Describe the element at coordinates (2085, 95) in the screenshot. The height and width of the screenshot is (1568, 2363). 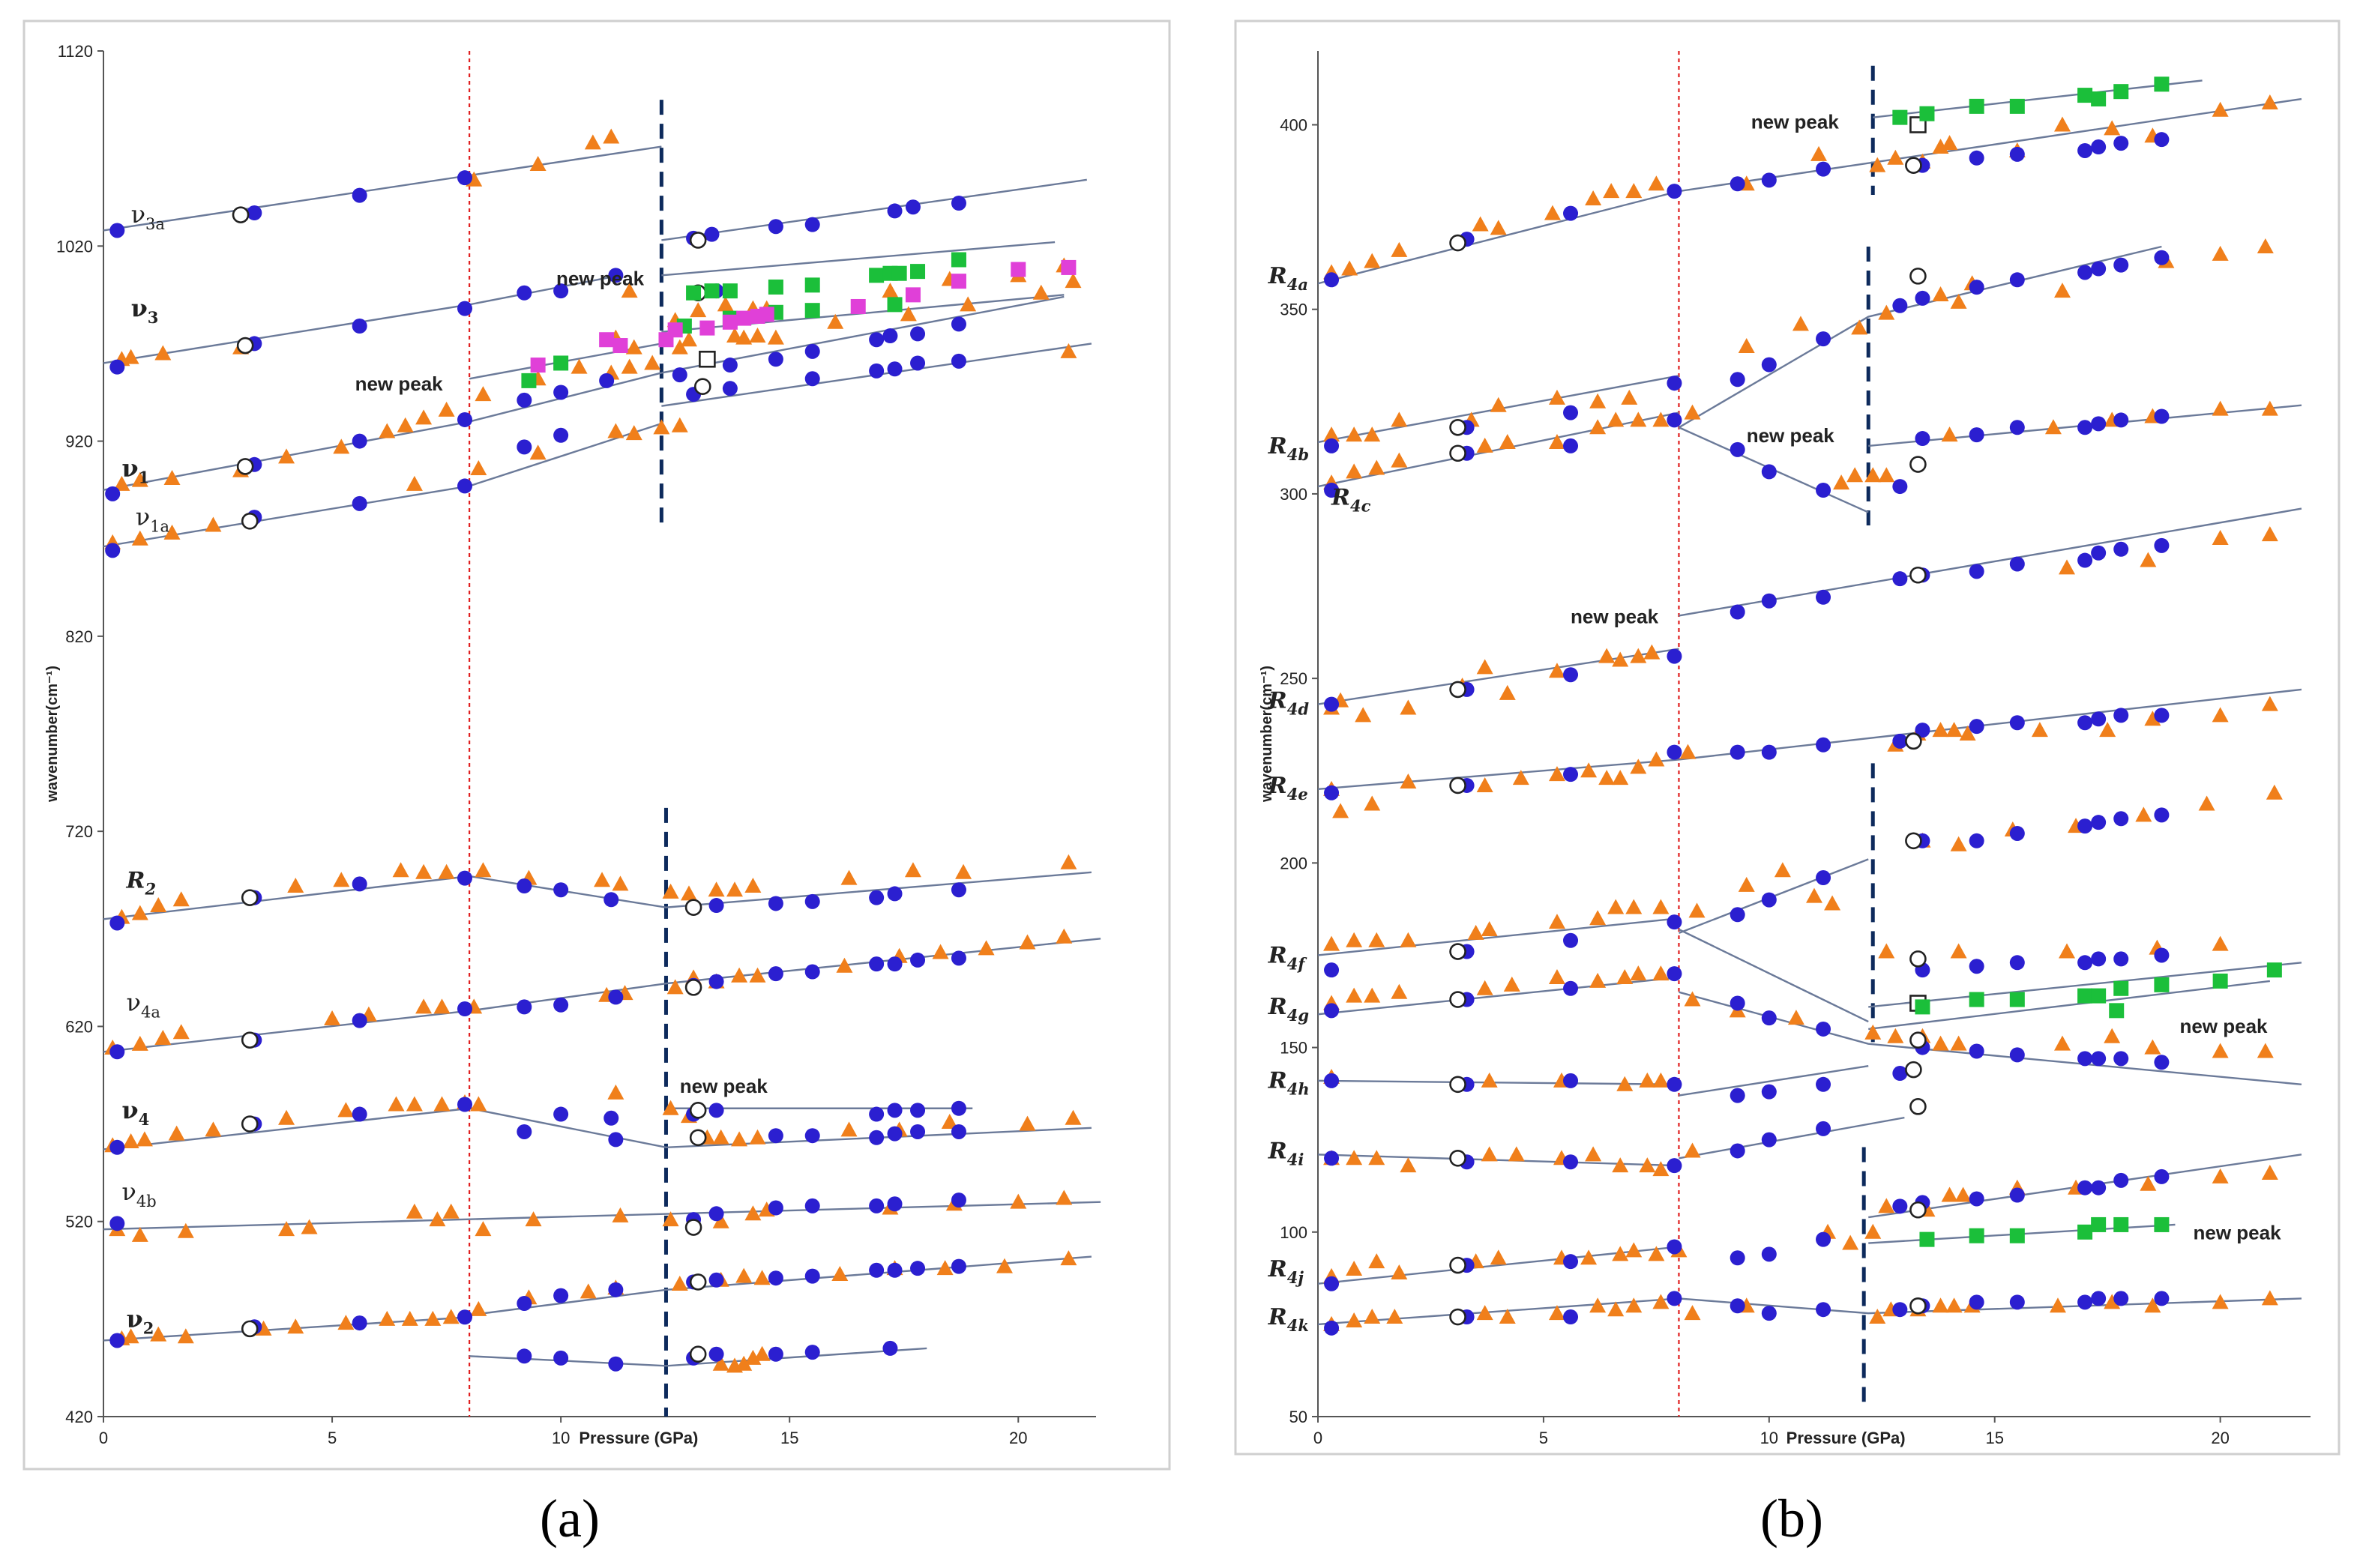
I see `panel-b-data-point-square` at that location.